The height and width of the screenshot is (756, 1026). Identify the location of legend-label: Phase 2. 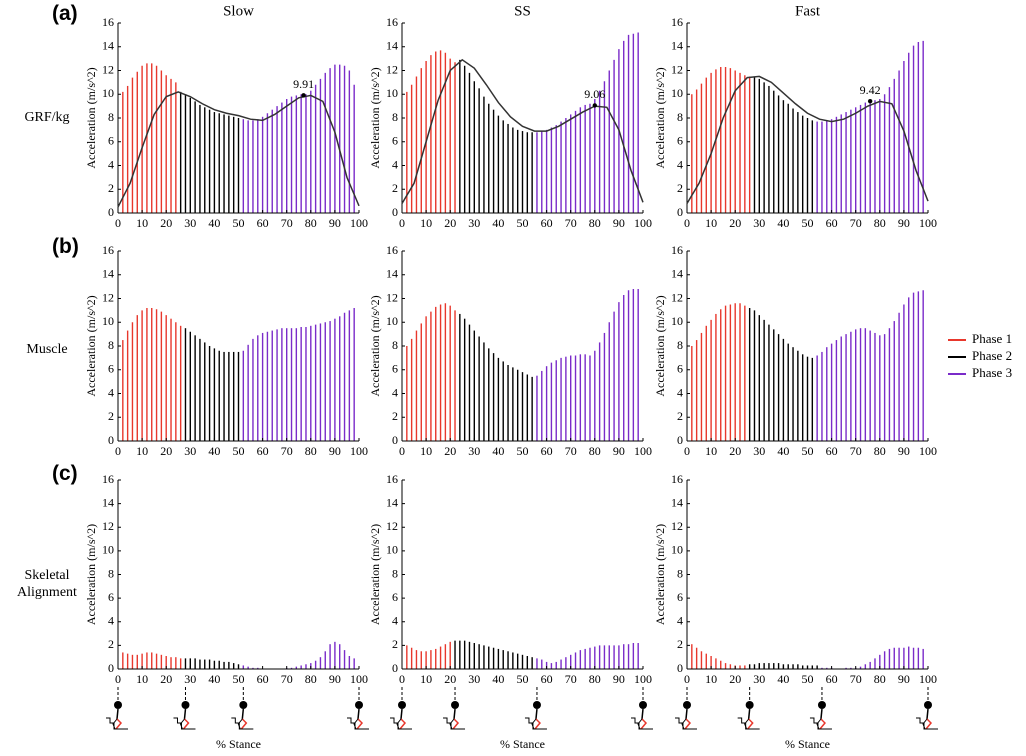
(992, 355).